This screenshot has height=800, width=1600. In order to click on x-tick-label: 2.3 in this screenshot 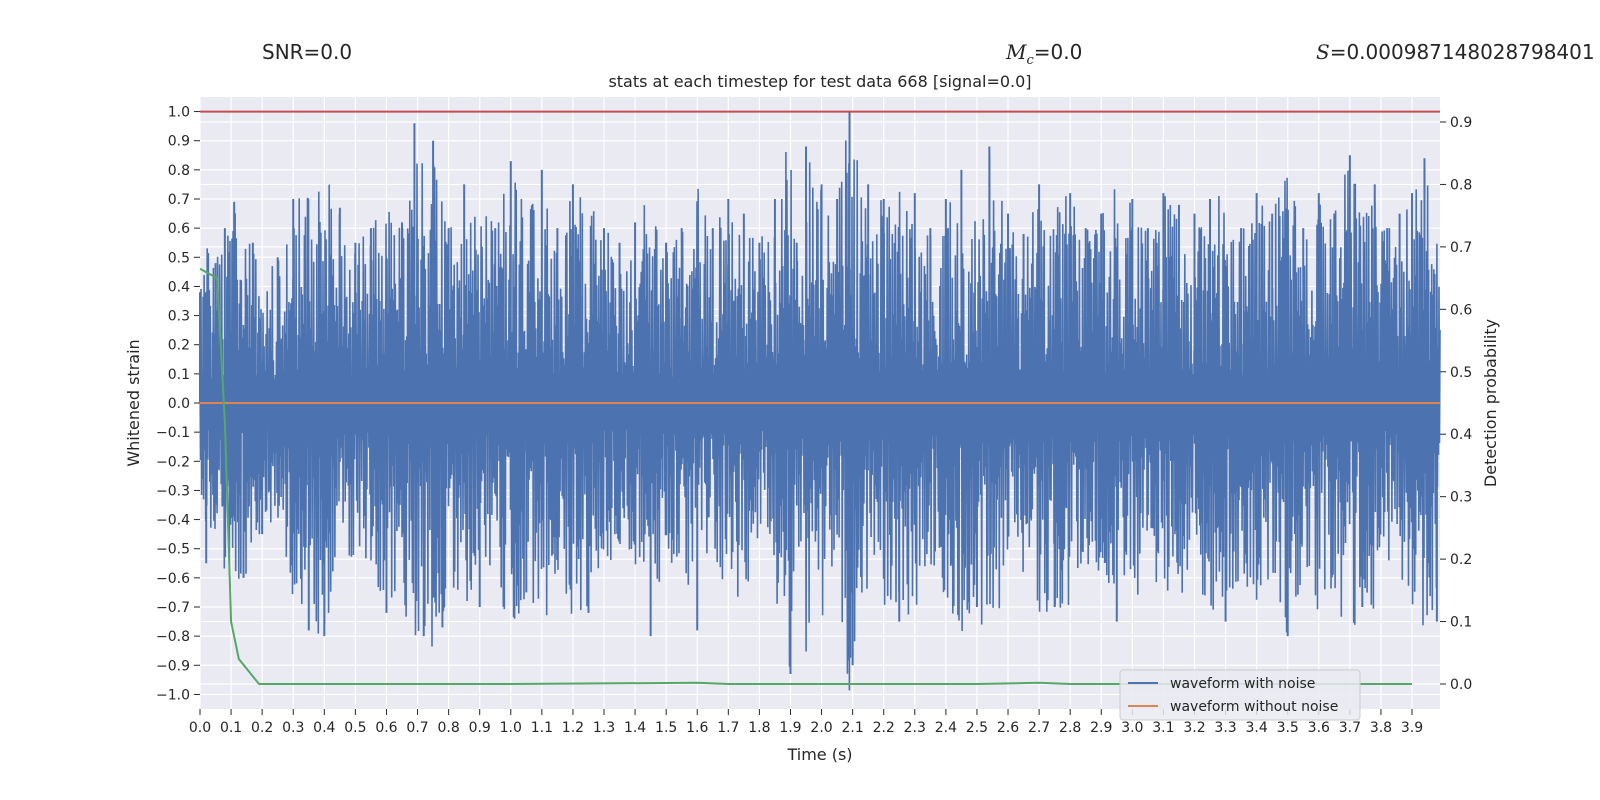, I will do `click(915, 728)`.